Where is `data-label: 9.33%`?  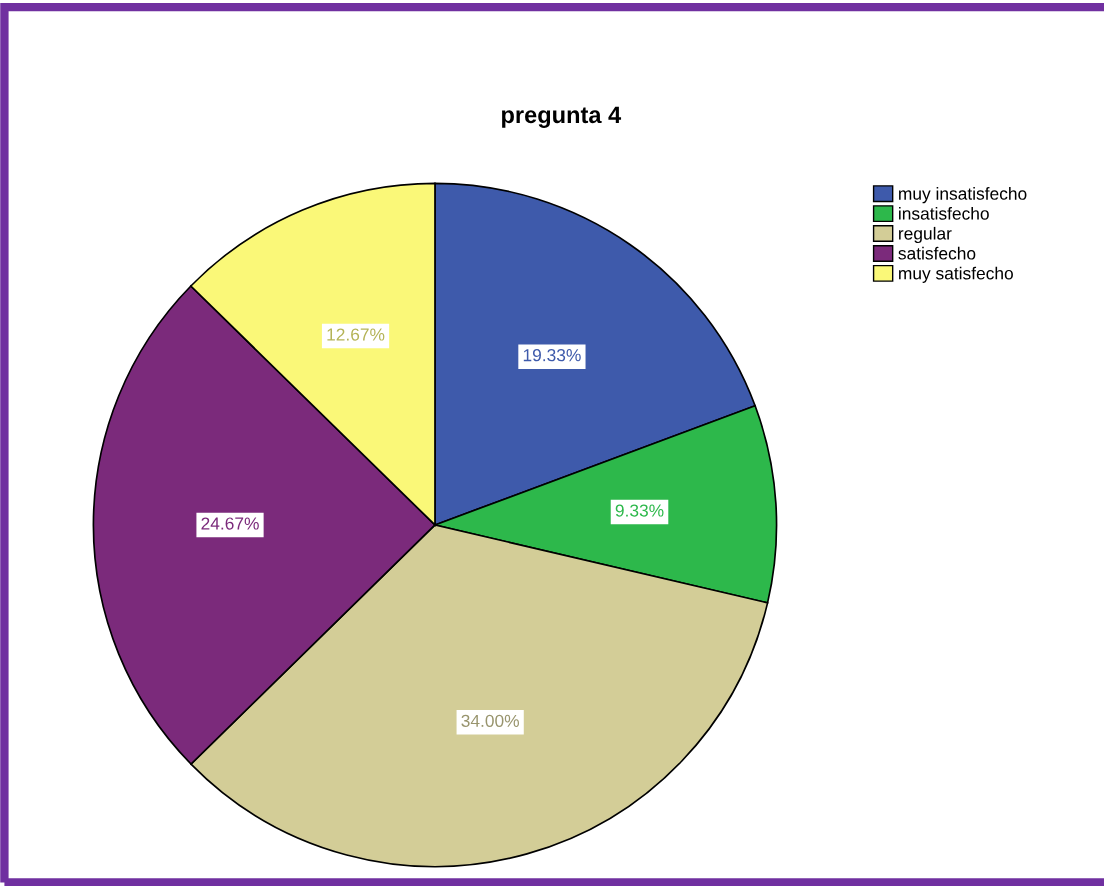
data-label: 9.33% is located at coordinates (639, 510).